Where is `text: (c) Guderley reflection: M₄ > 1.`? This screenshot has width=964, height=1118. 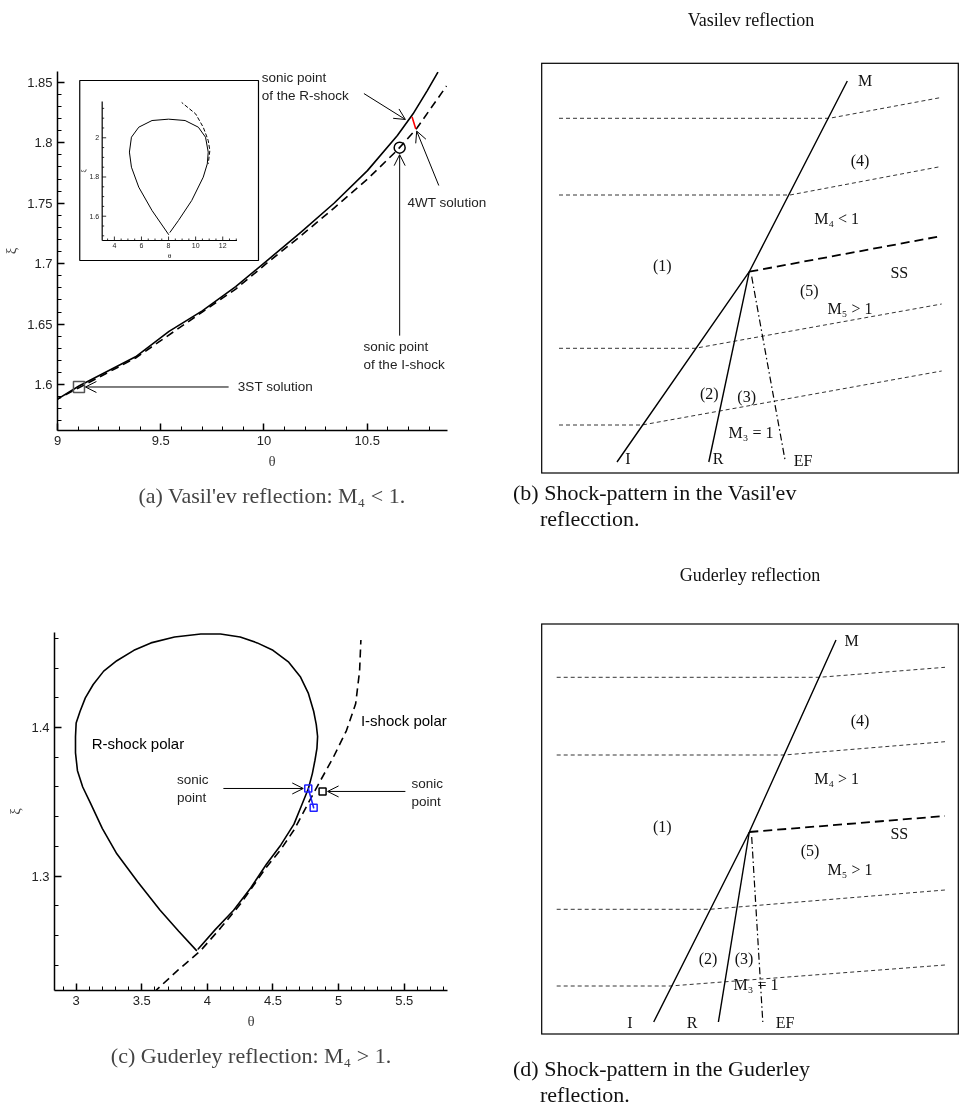
text: (c) Guderley reflection: M₄ > 1. is located at coordinates (251, 1055).